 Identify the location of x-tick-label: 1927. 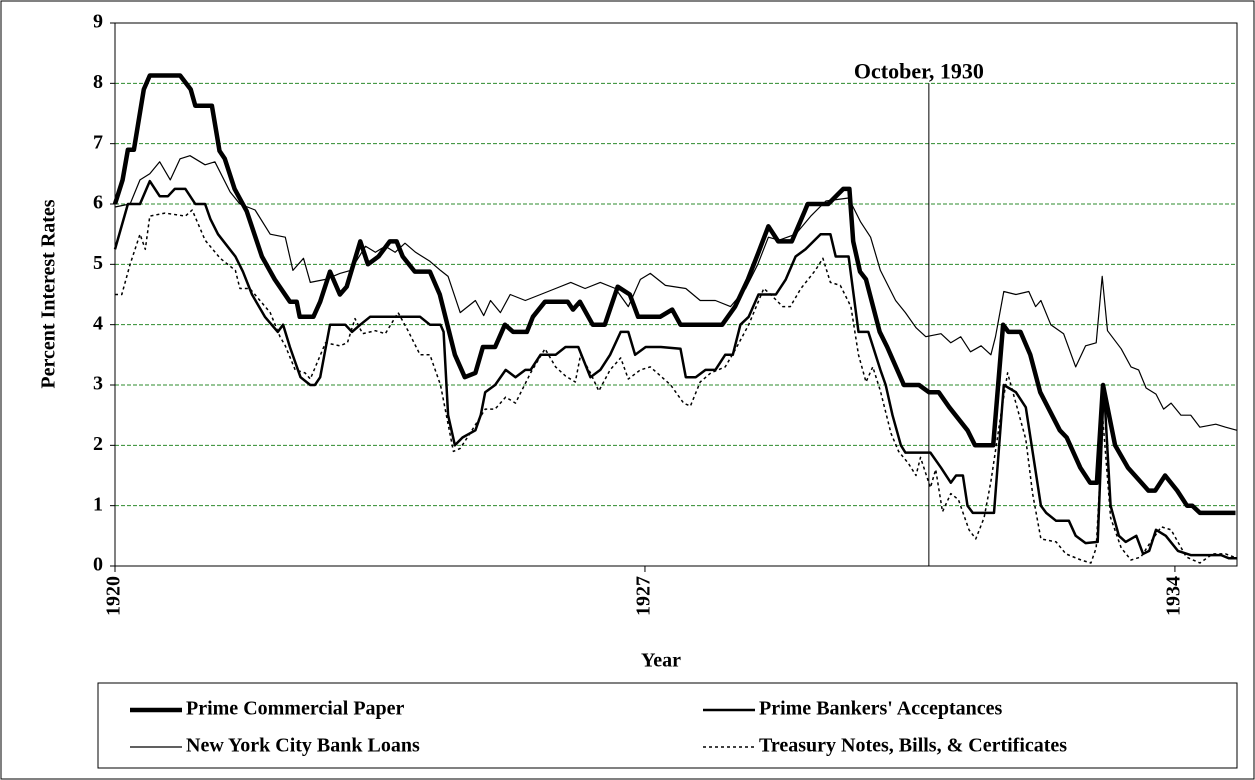
(644, 596).